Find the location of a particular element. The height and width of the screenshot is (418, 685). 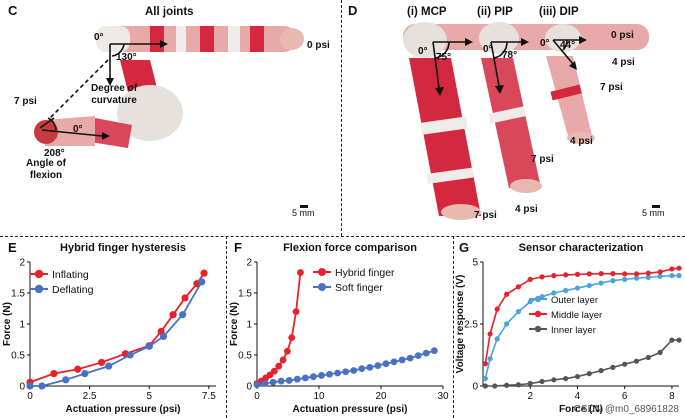

legend-label: Inner layer is located at coordinates (573, 330).